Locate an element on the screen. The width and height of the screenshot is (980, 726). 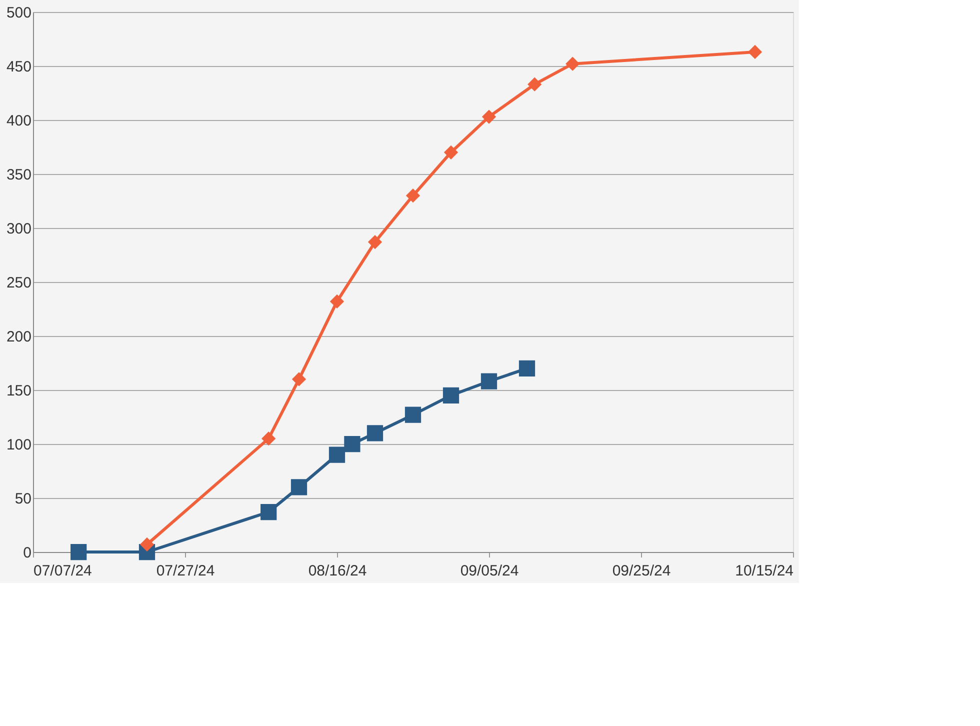
y-tick-label: 100 is located at coordinates (19, 445).